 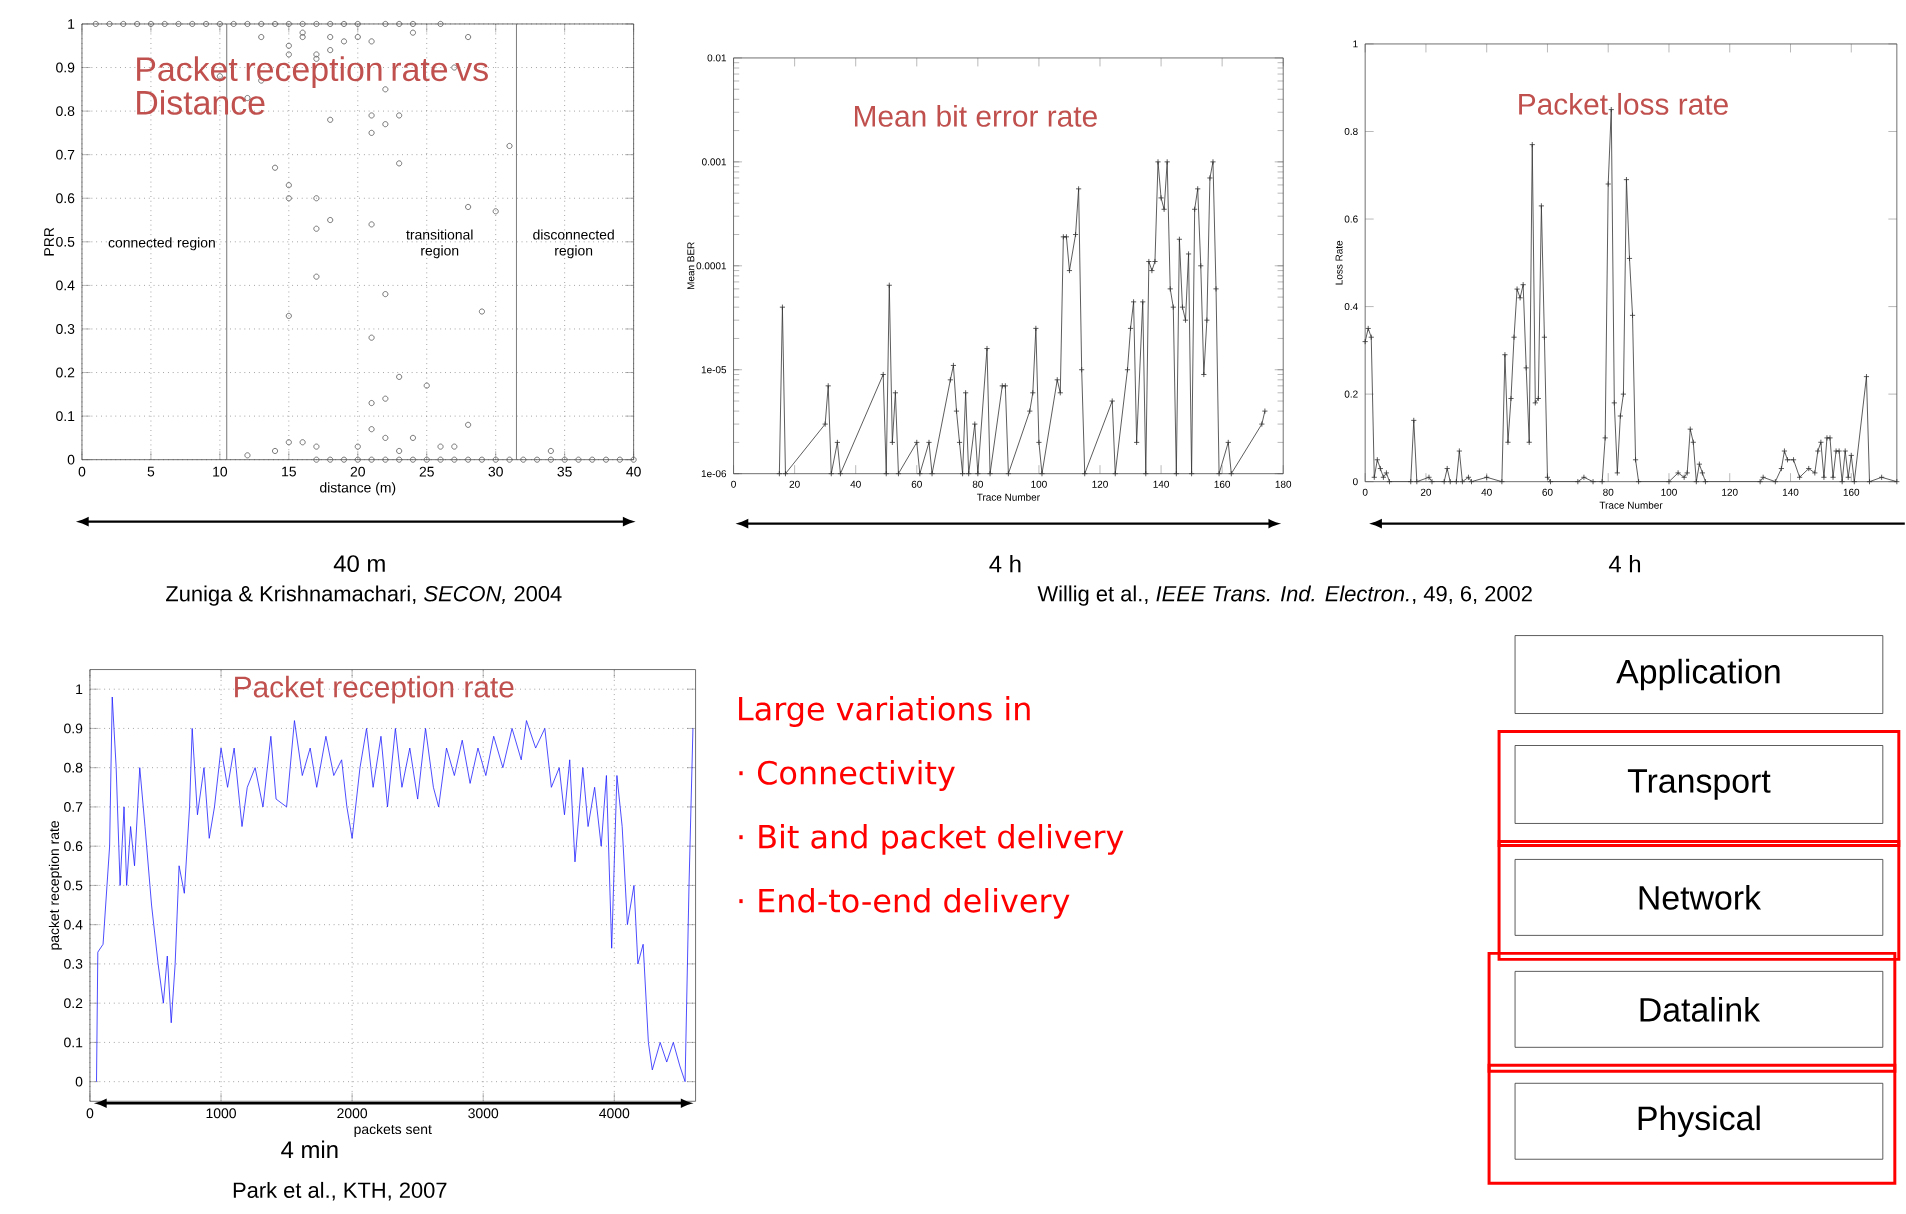 I want to click on text: Network, so click(x=1700, y=898).